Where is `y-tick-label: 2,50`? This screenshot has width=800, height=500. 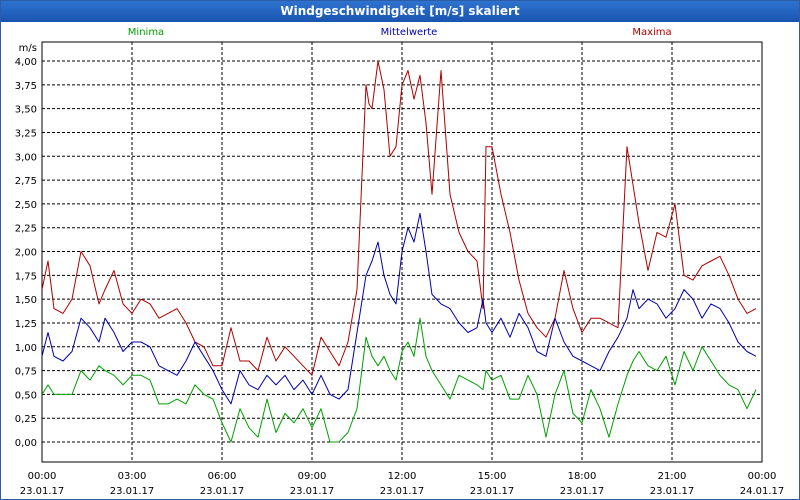
y-tick-label: 2,50 is located at coordinates (26, 205).